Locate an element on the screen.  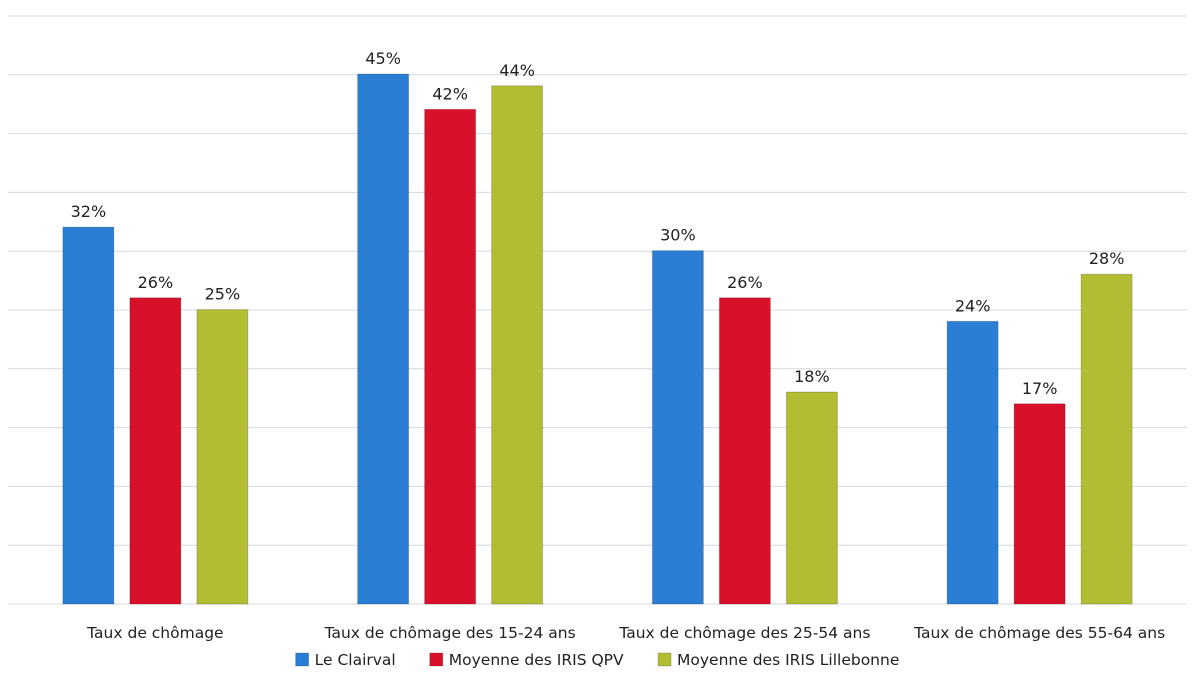
x-tick-label: Taux de chômage des 25-54 ans is located at coordinates (744, 633).